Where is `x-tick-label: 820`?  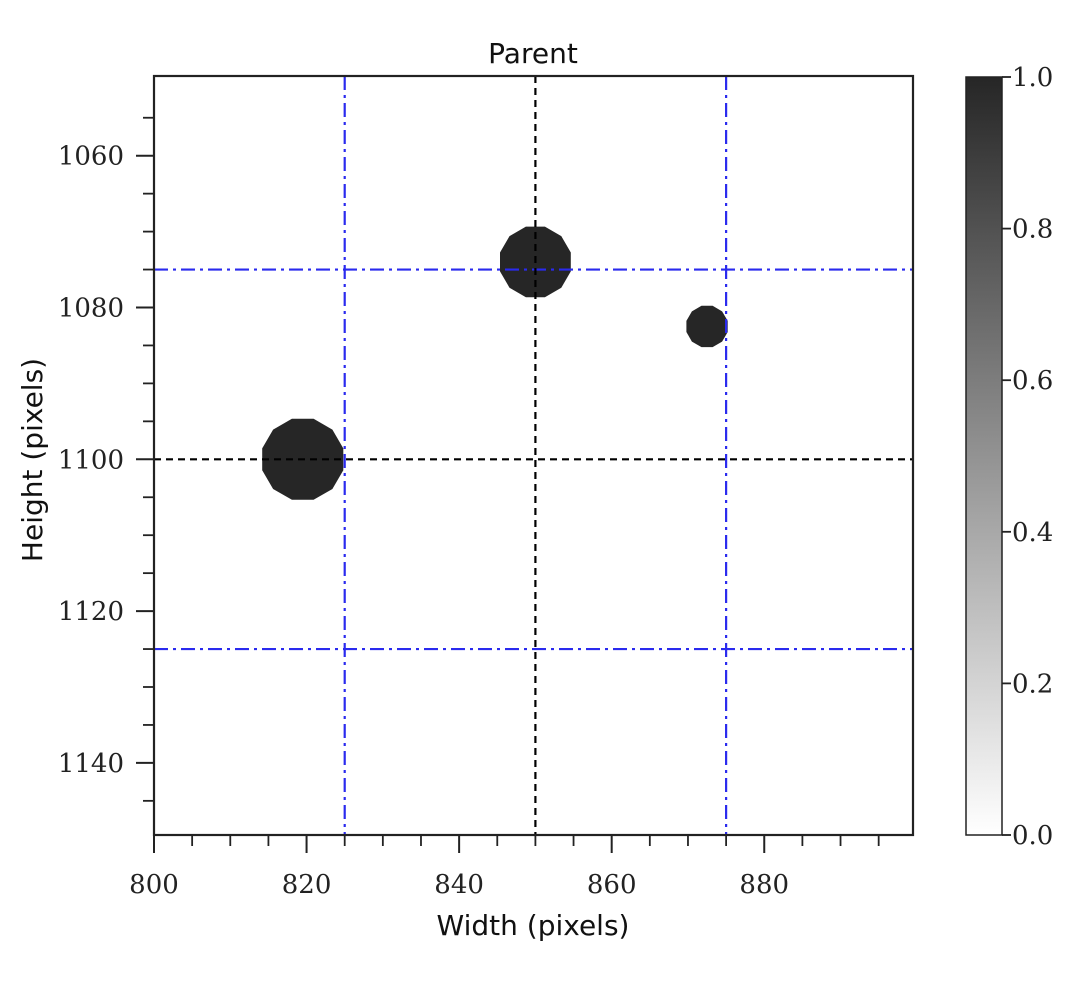 x-tick-label: 820 is located at coordinates (307, 885).